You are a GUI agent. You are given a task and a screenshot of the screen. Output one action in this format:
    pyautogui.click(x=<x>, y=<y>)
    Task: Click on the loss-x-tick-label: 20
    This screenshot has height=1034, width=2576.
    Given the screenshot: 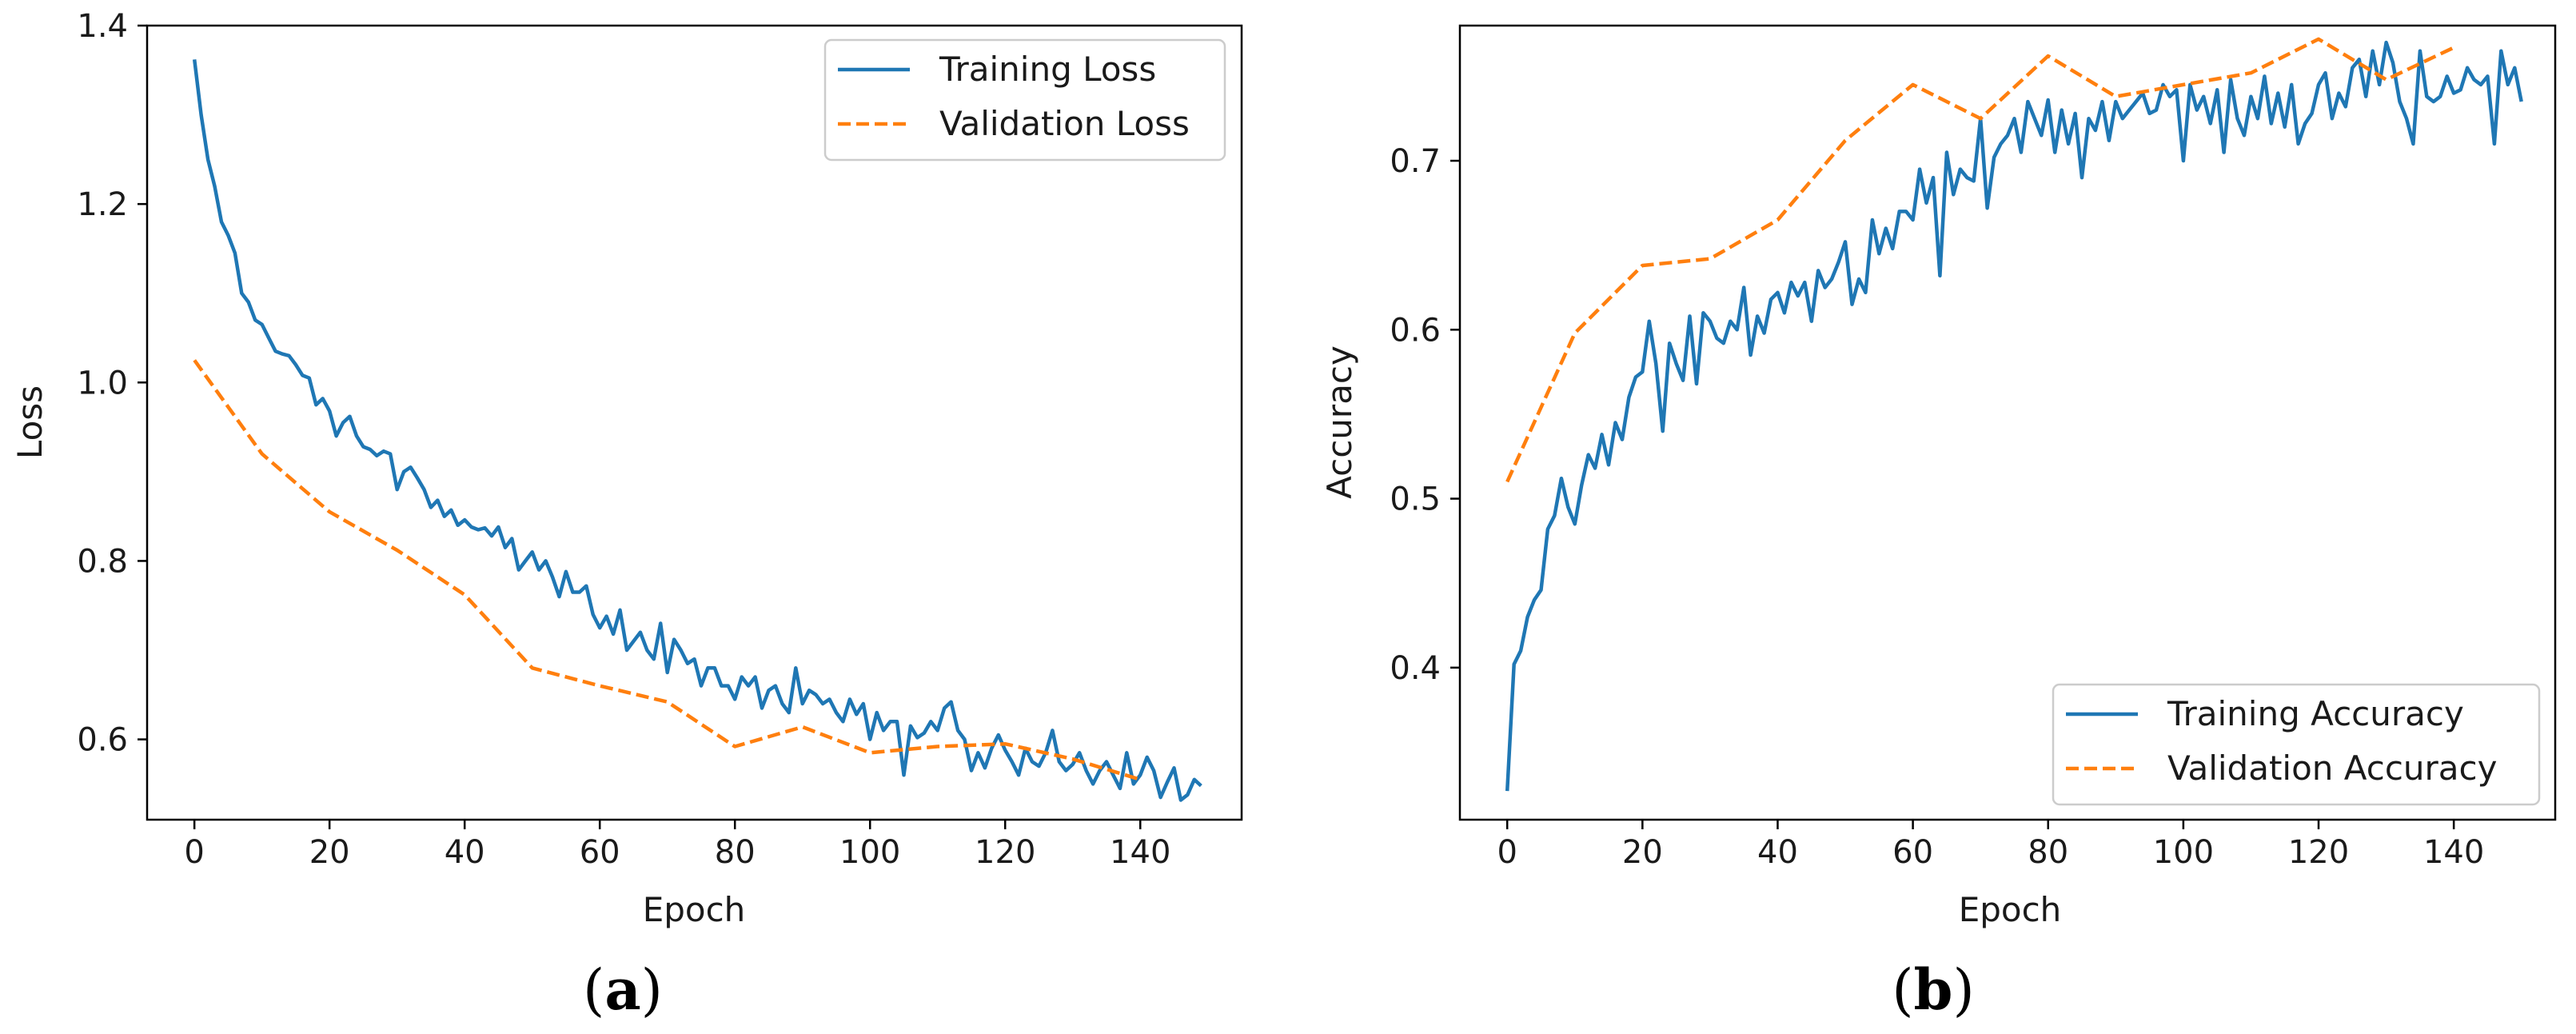 What is the action you would take?
    pyautogui.click(x=329, y=853)
    